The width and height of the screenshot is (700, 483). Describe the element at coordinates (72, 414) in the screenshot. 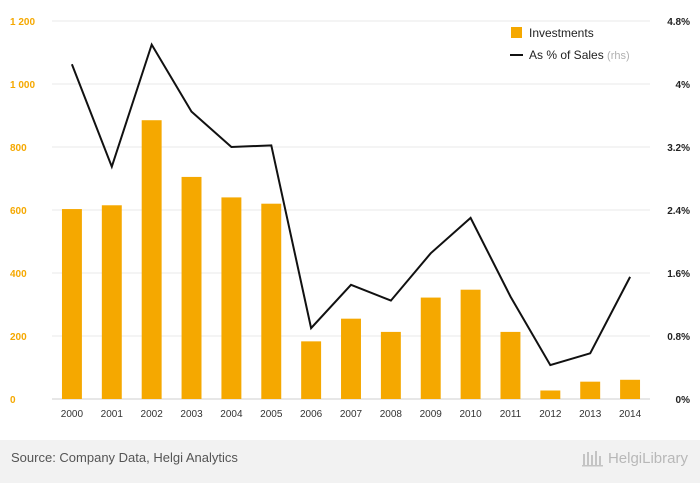

I see `x-tick-label: 2000` at that location.